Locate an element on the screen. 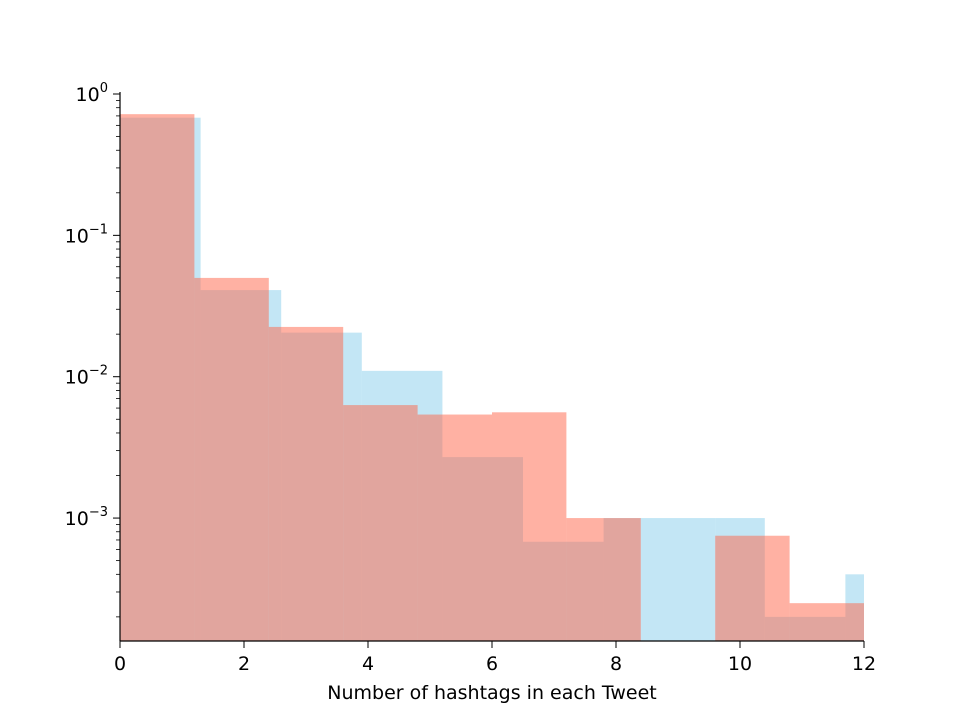 This screenshot has width=960, height=724. y-tick-label: 10⁻² is located at coordinates (86, 376).